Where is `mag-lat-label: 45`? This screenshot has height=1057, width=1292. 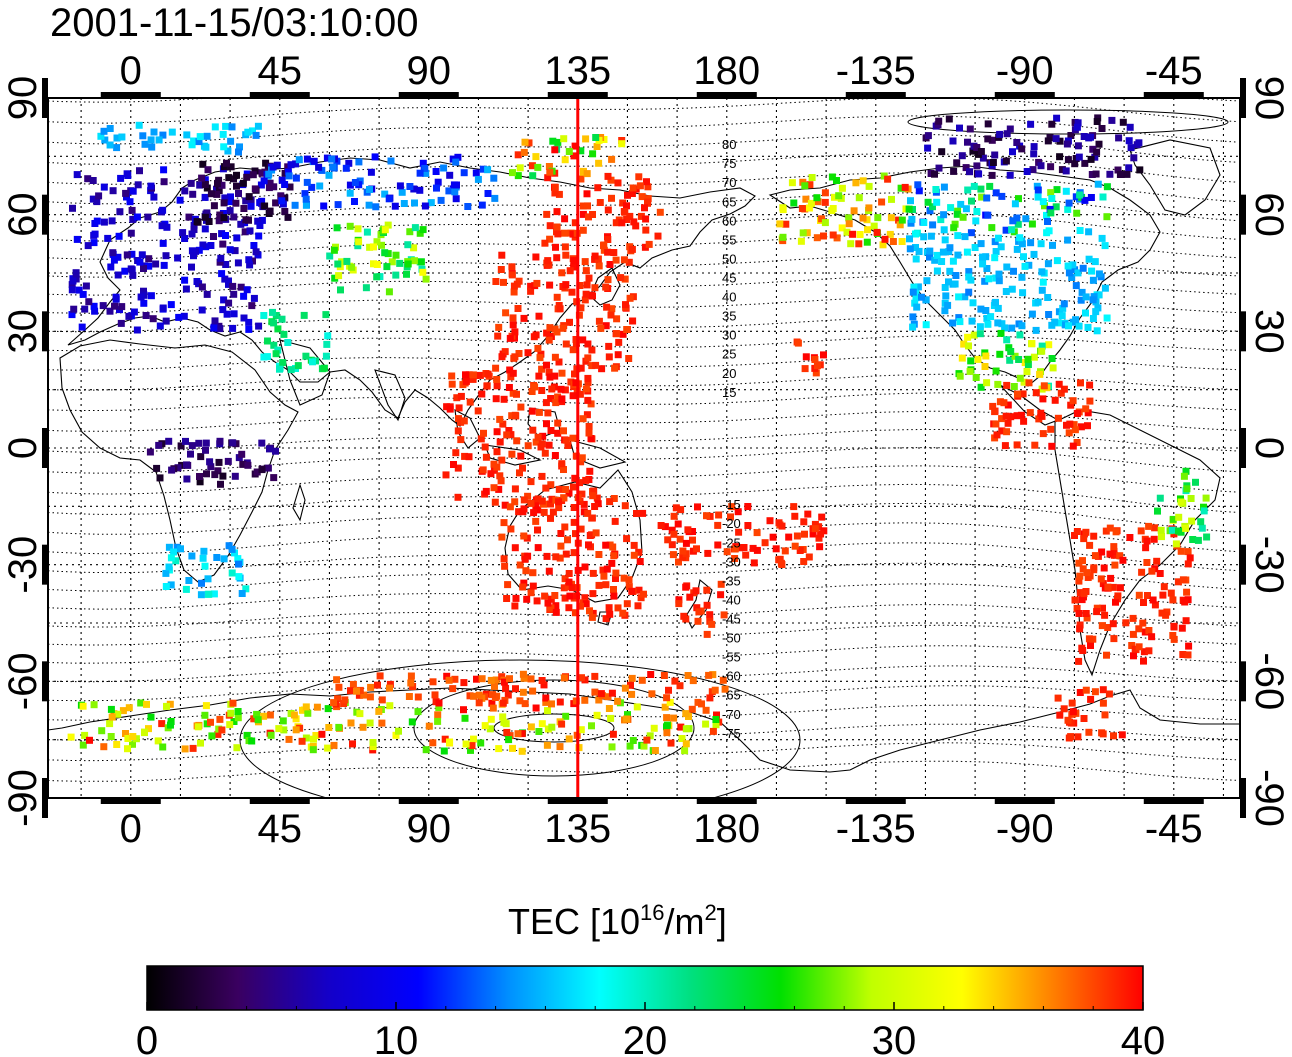 mag-lat-label: 45 is located at coordinates (729, 278).